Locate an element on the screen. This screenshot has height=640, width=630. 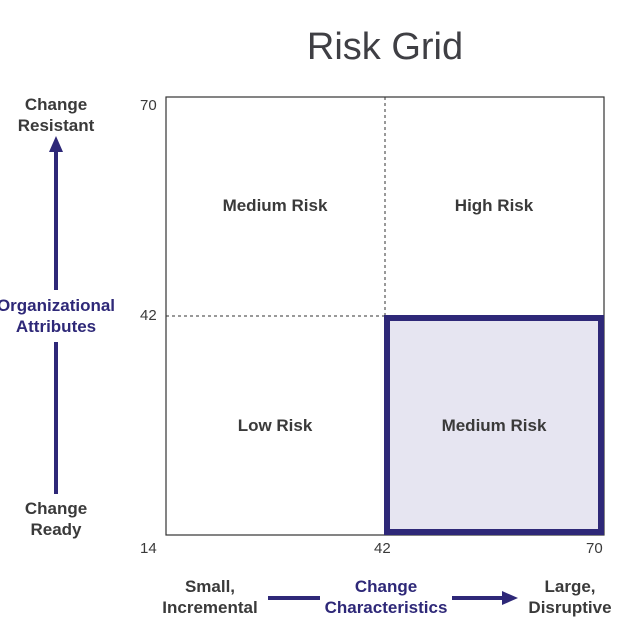
y-axis-arrowhead is located at coordinates (56, 144).